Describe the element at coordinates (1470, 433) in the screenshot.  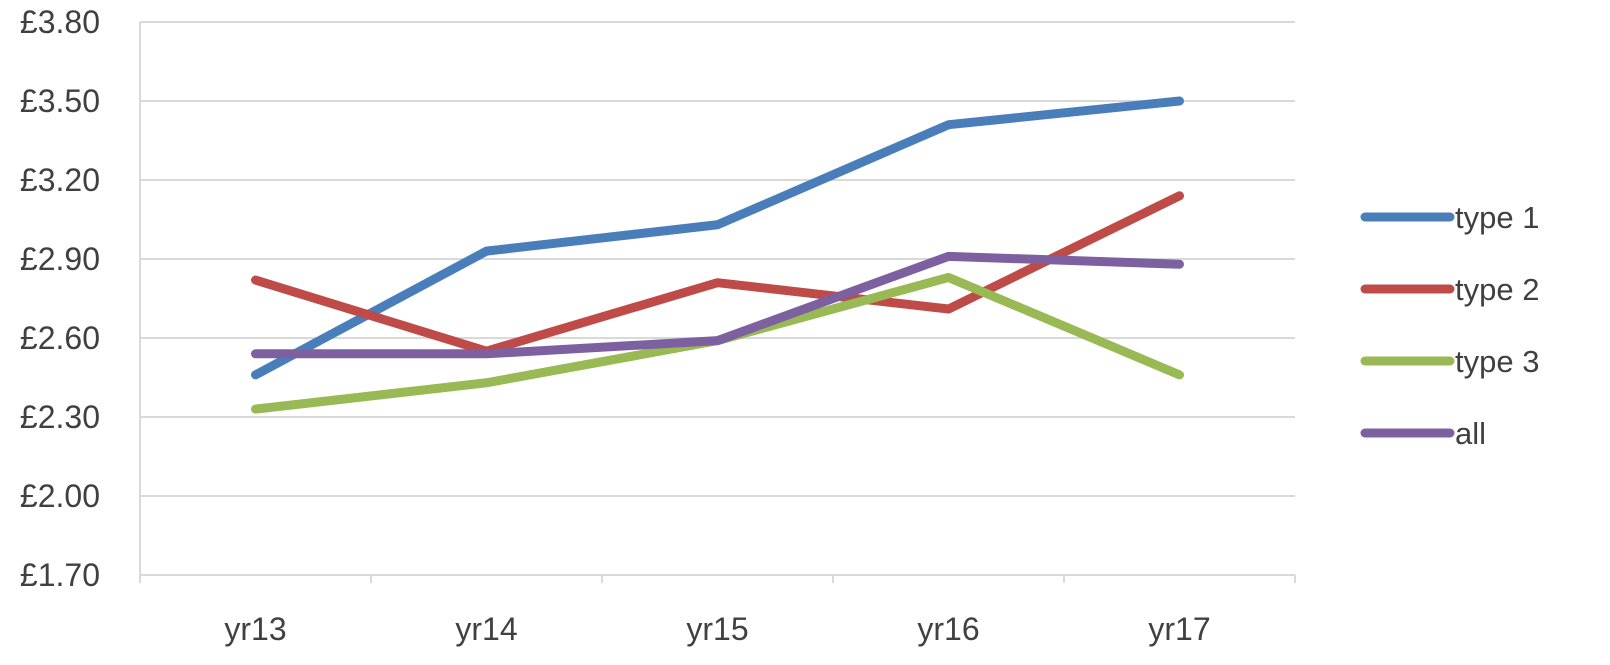
I see `legend-label: all` at that location.